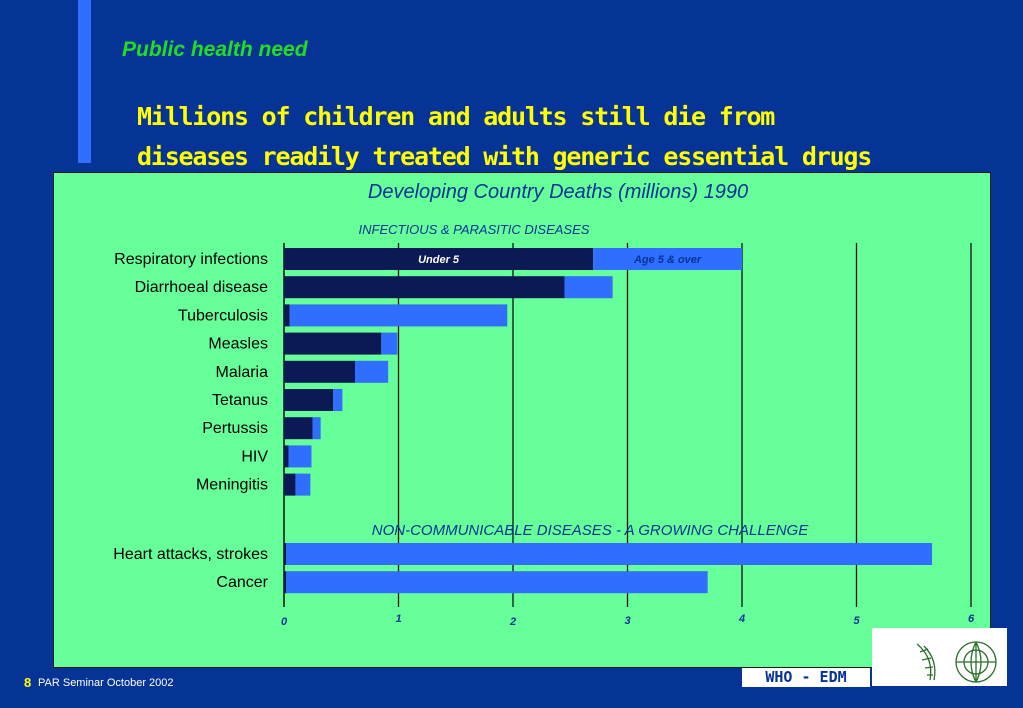 The width and height of the screenshot is (1023, 708). Describe the element at coordinates (371, 371) in the screenshot. I see `bar-malaria-age-5-over` at that location.